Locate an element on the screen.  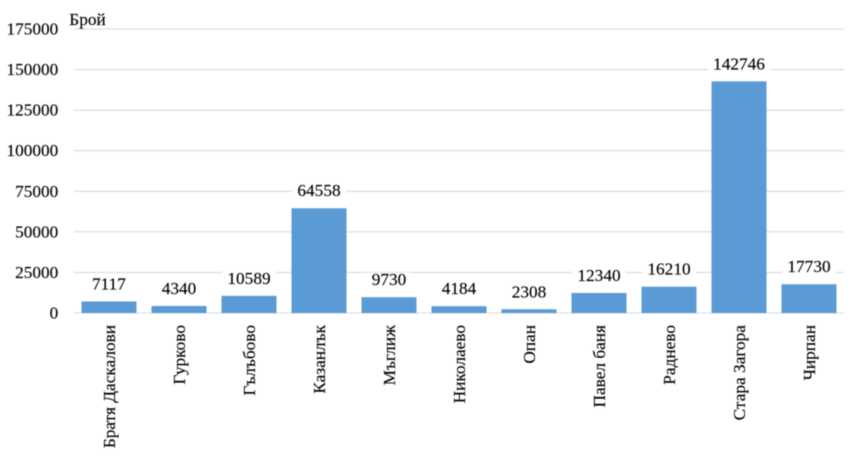
svg-text: 10589 is located at coordinates (248, 278).